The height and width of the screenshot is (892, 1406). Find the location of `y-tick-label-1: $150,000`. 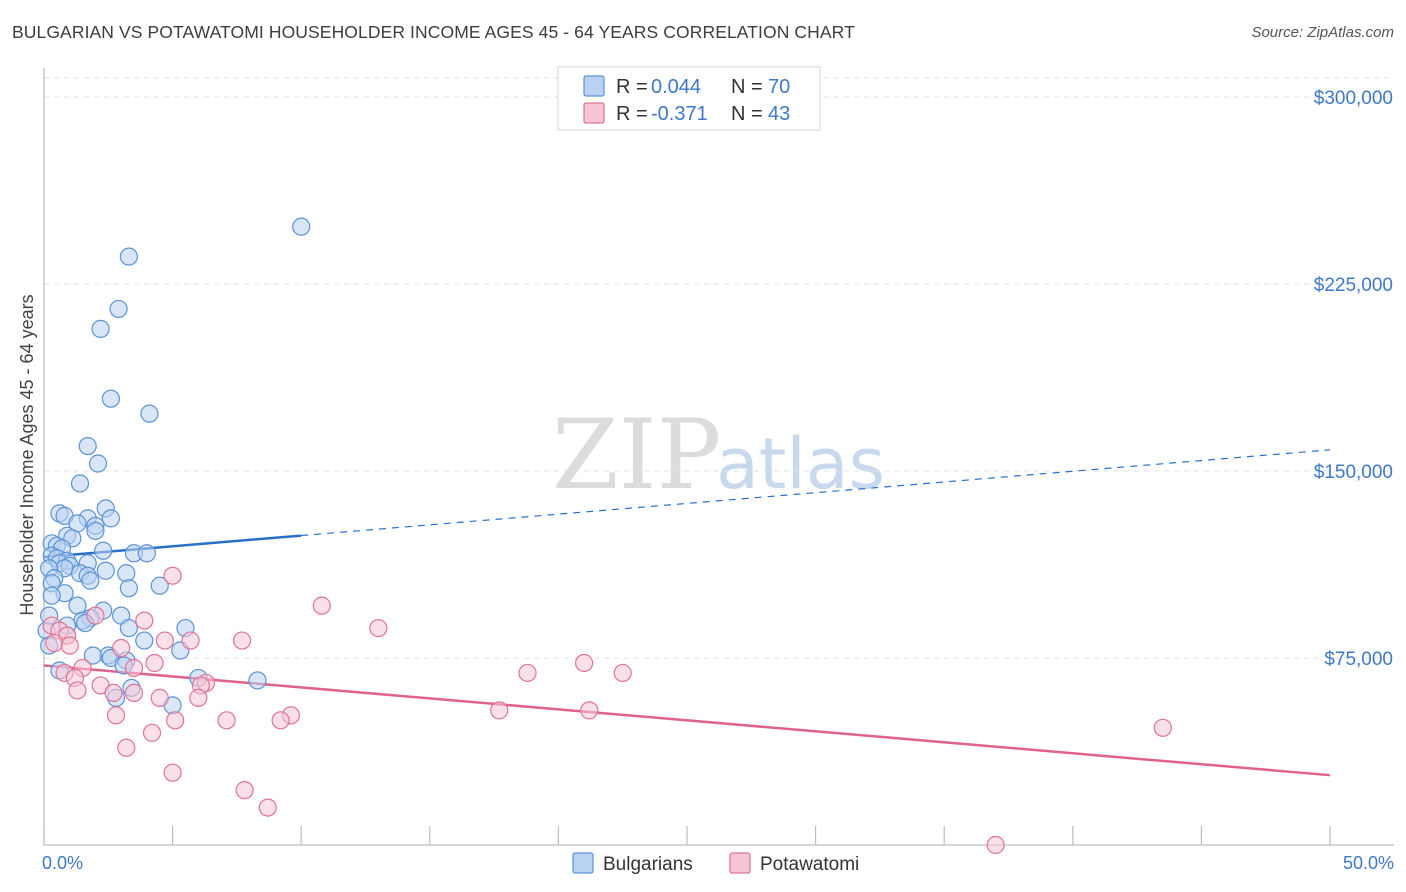

y-tick-label-1: $150,000 is located at coordinates (1353, 472).